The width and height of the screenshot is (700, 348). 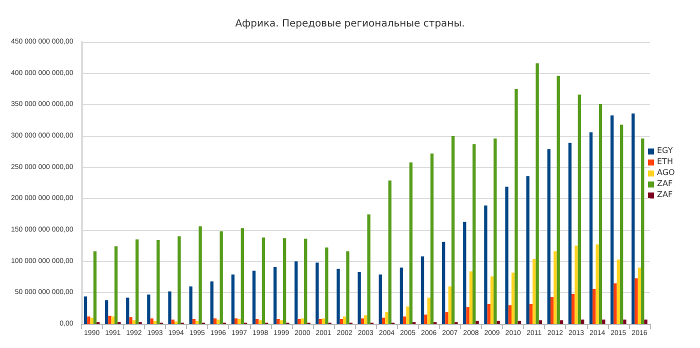 What do you see at coordinates (666, 172) in the screenshot?
I see `legend-label: AGO` at bounding box center [666, 172].